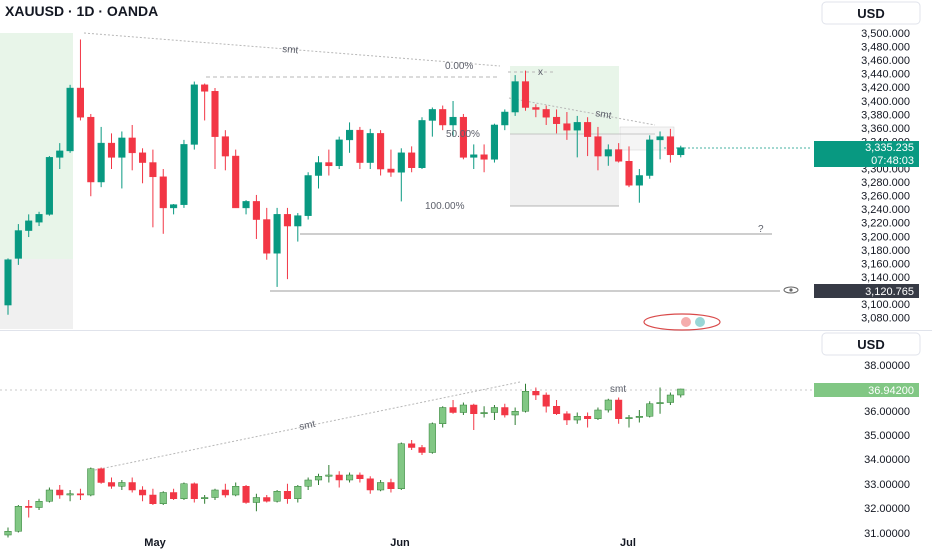 This screenshot has width=932, height=550. What do you see at coordinates (887, 534) in the screenshot?
I see `bottom-y-tick: 31.00000` at bounding box center [887, 534].